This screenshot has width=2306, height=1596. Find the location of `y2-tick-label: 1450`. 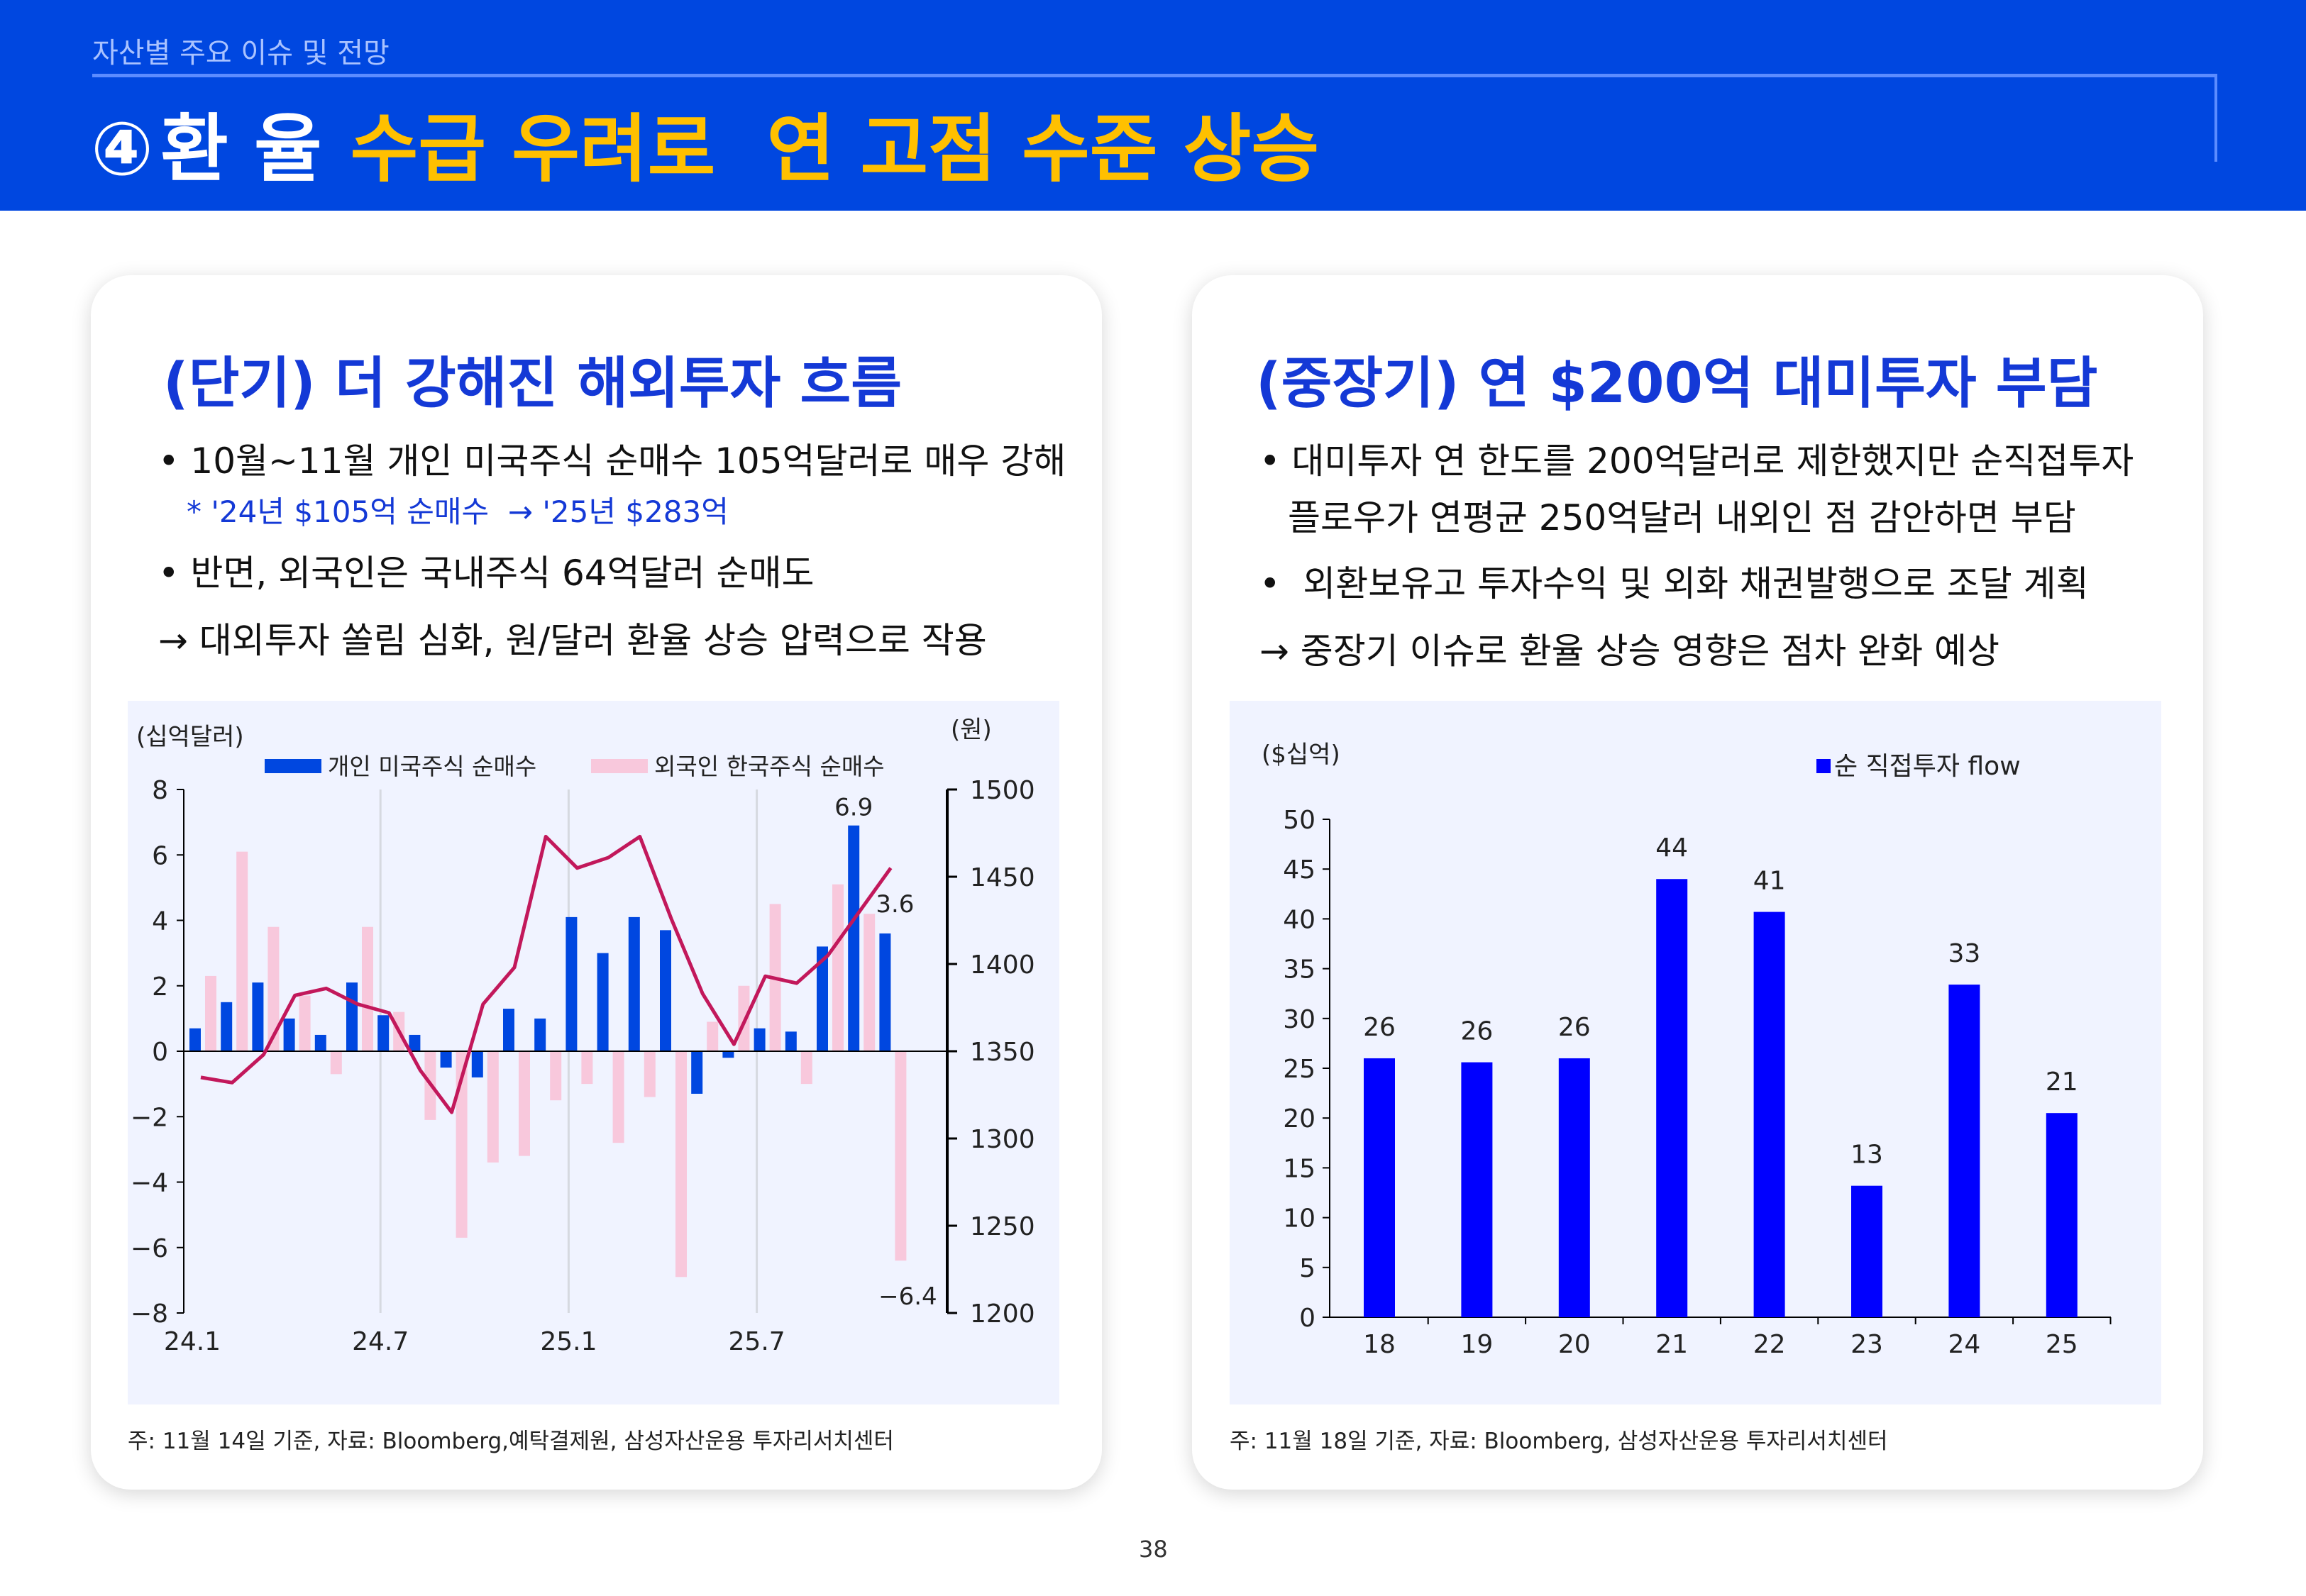

y2-tick-label: 1450 is located at coordinates (1003, 878).